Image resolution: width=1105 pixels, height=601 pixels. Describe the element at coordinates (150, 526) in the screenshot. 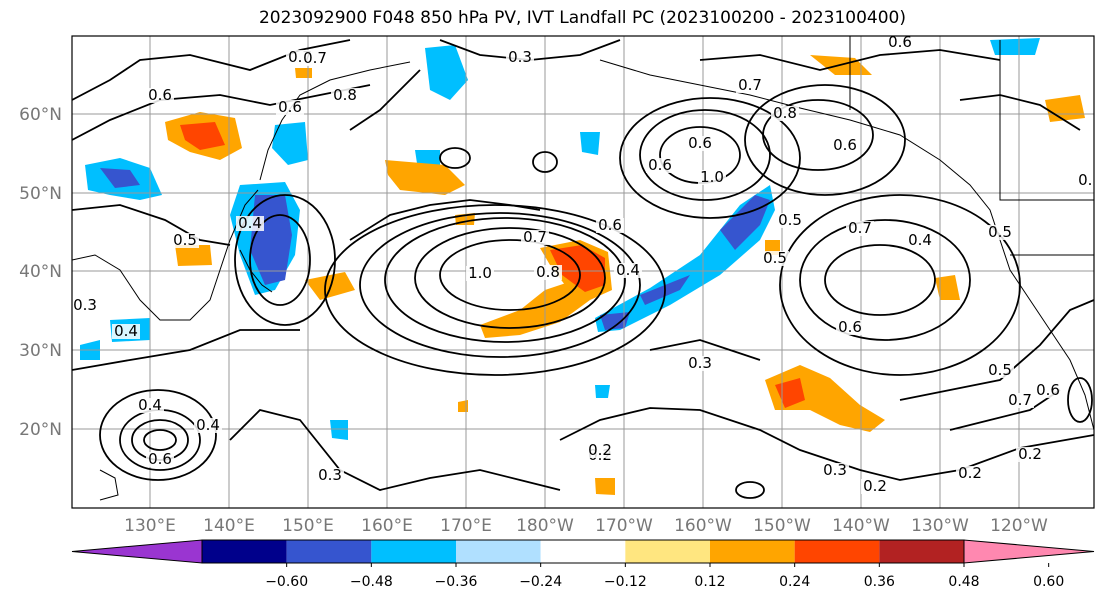

I see `x-tick-label: 130°E` at that location.